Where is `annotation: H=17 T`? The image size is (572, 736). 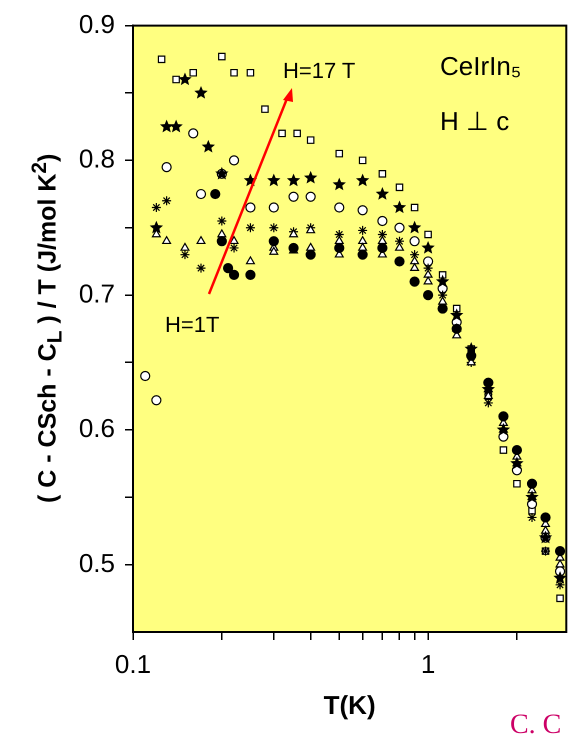 annotation: H=17 T is located at coordinates (319, 70).